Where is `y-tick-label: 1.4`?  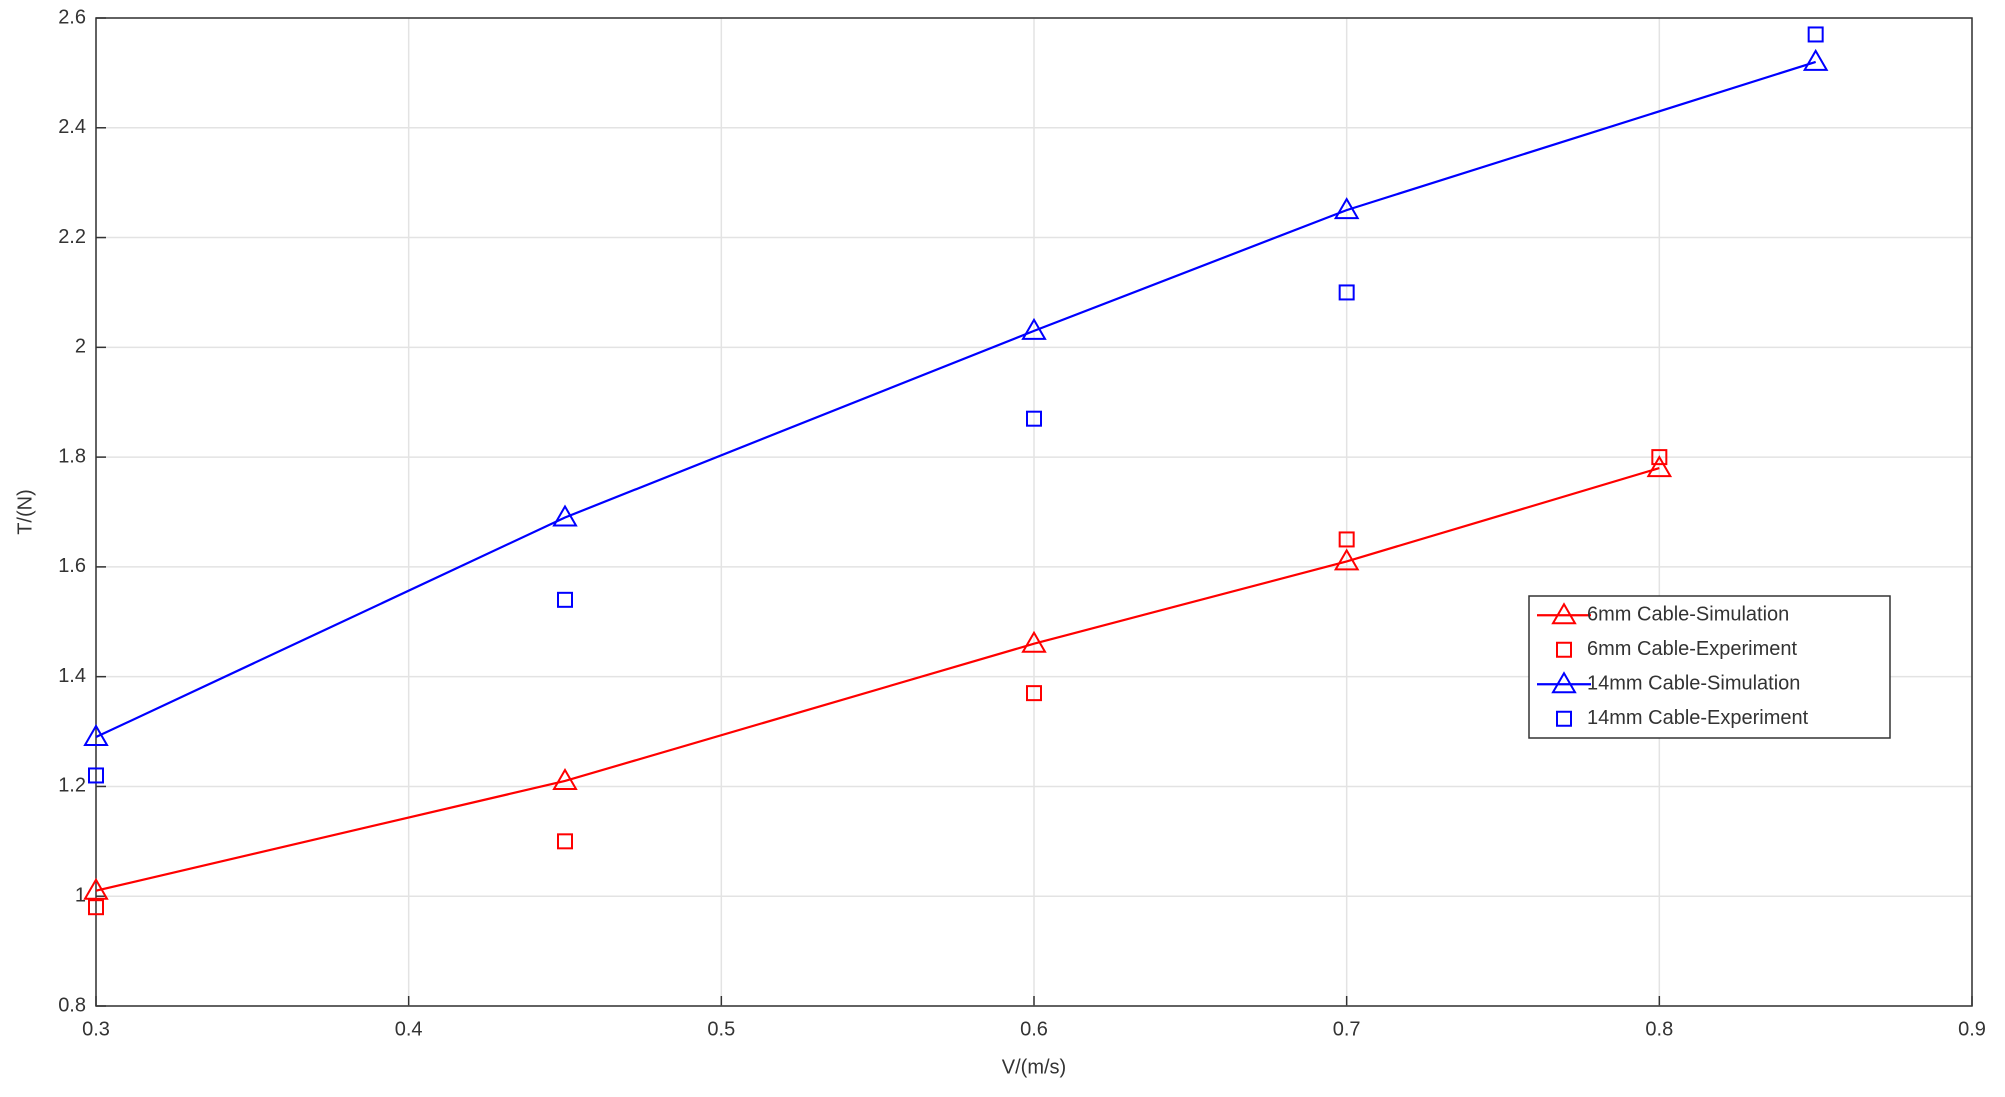 y-tick-label: 1.4 is located at coordinates (72, 676).